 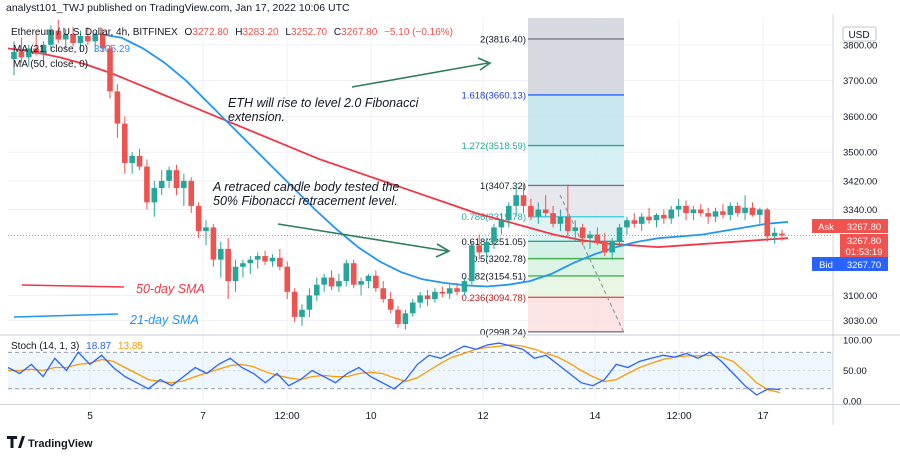 What do you see at coordinates (763, 416) in the screenshot?
I see `time-tick-label: 17` at bounding box center [763, 416].